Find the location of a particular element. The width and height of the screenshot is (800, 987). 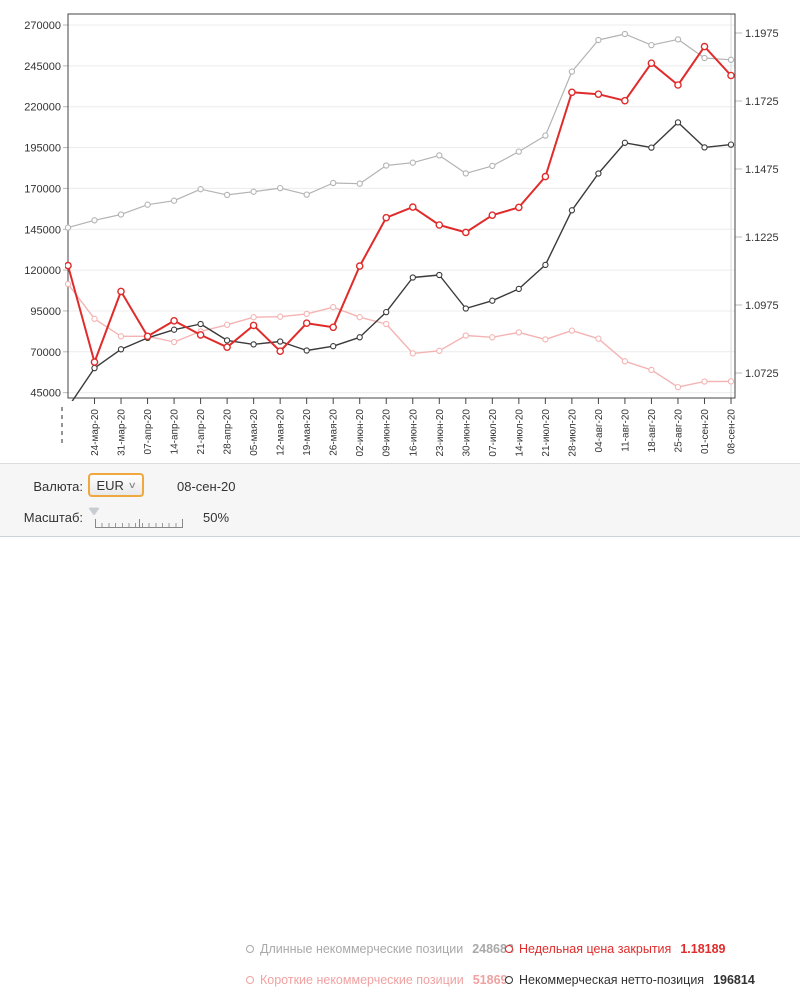

svg-text: 1.0725 is located at coordinates (762, 374).